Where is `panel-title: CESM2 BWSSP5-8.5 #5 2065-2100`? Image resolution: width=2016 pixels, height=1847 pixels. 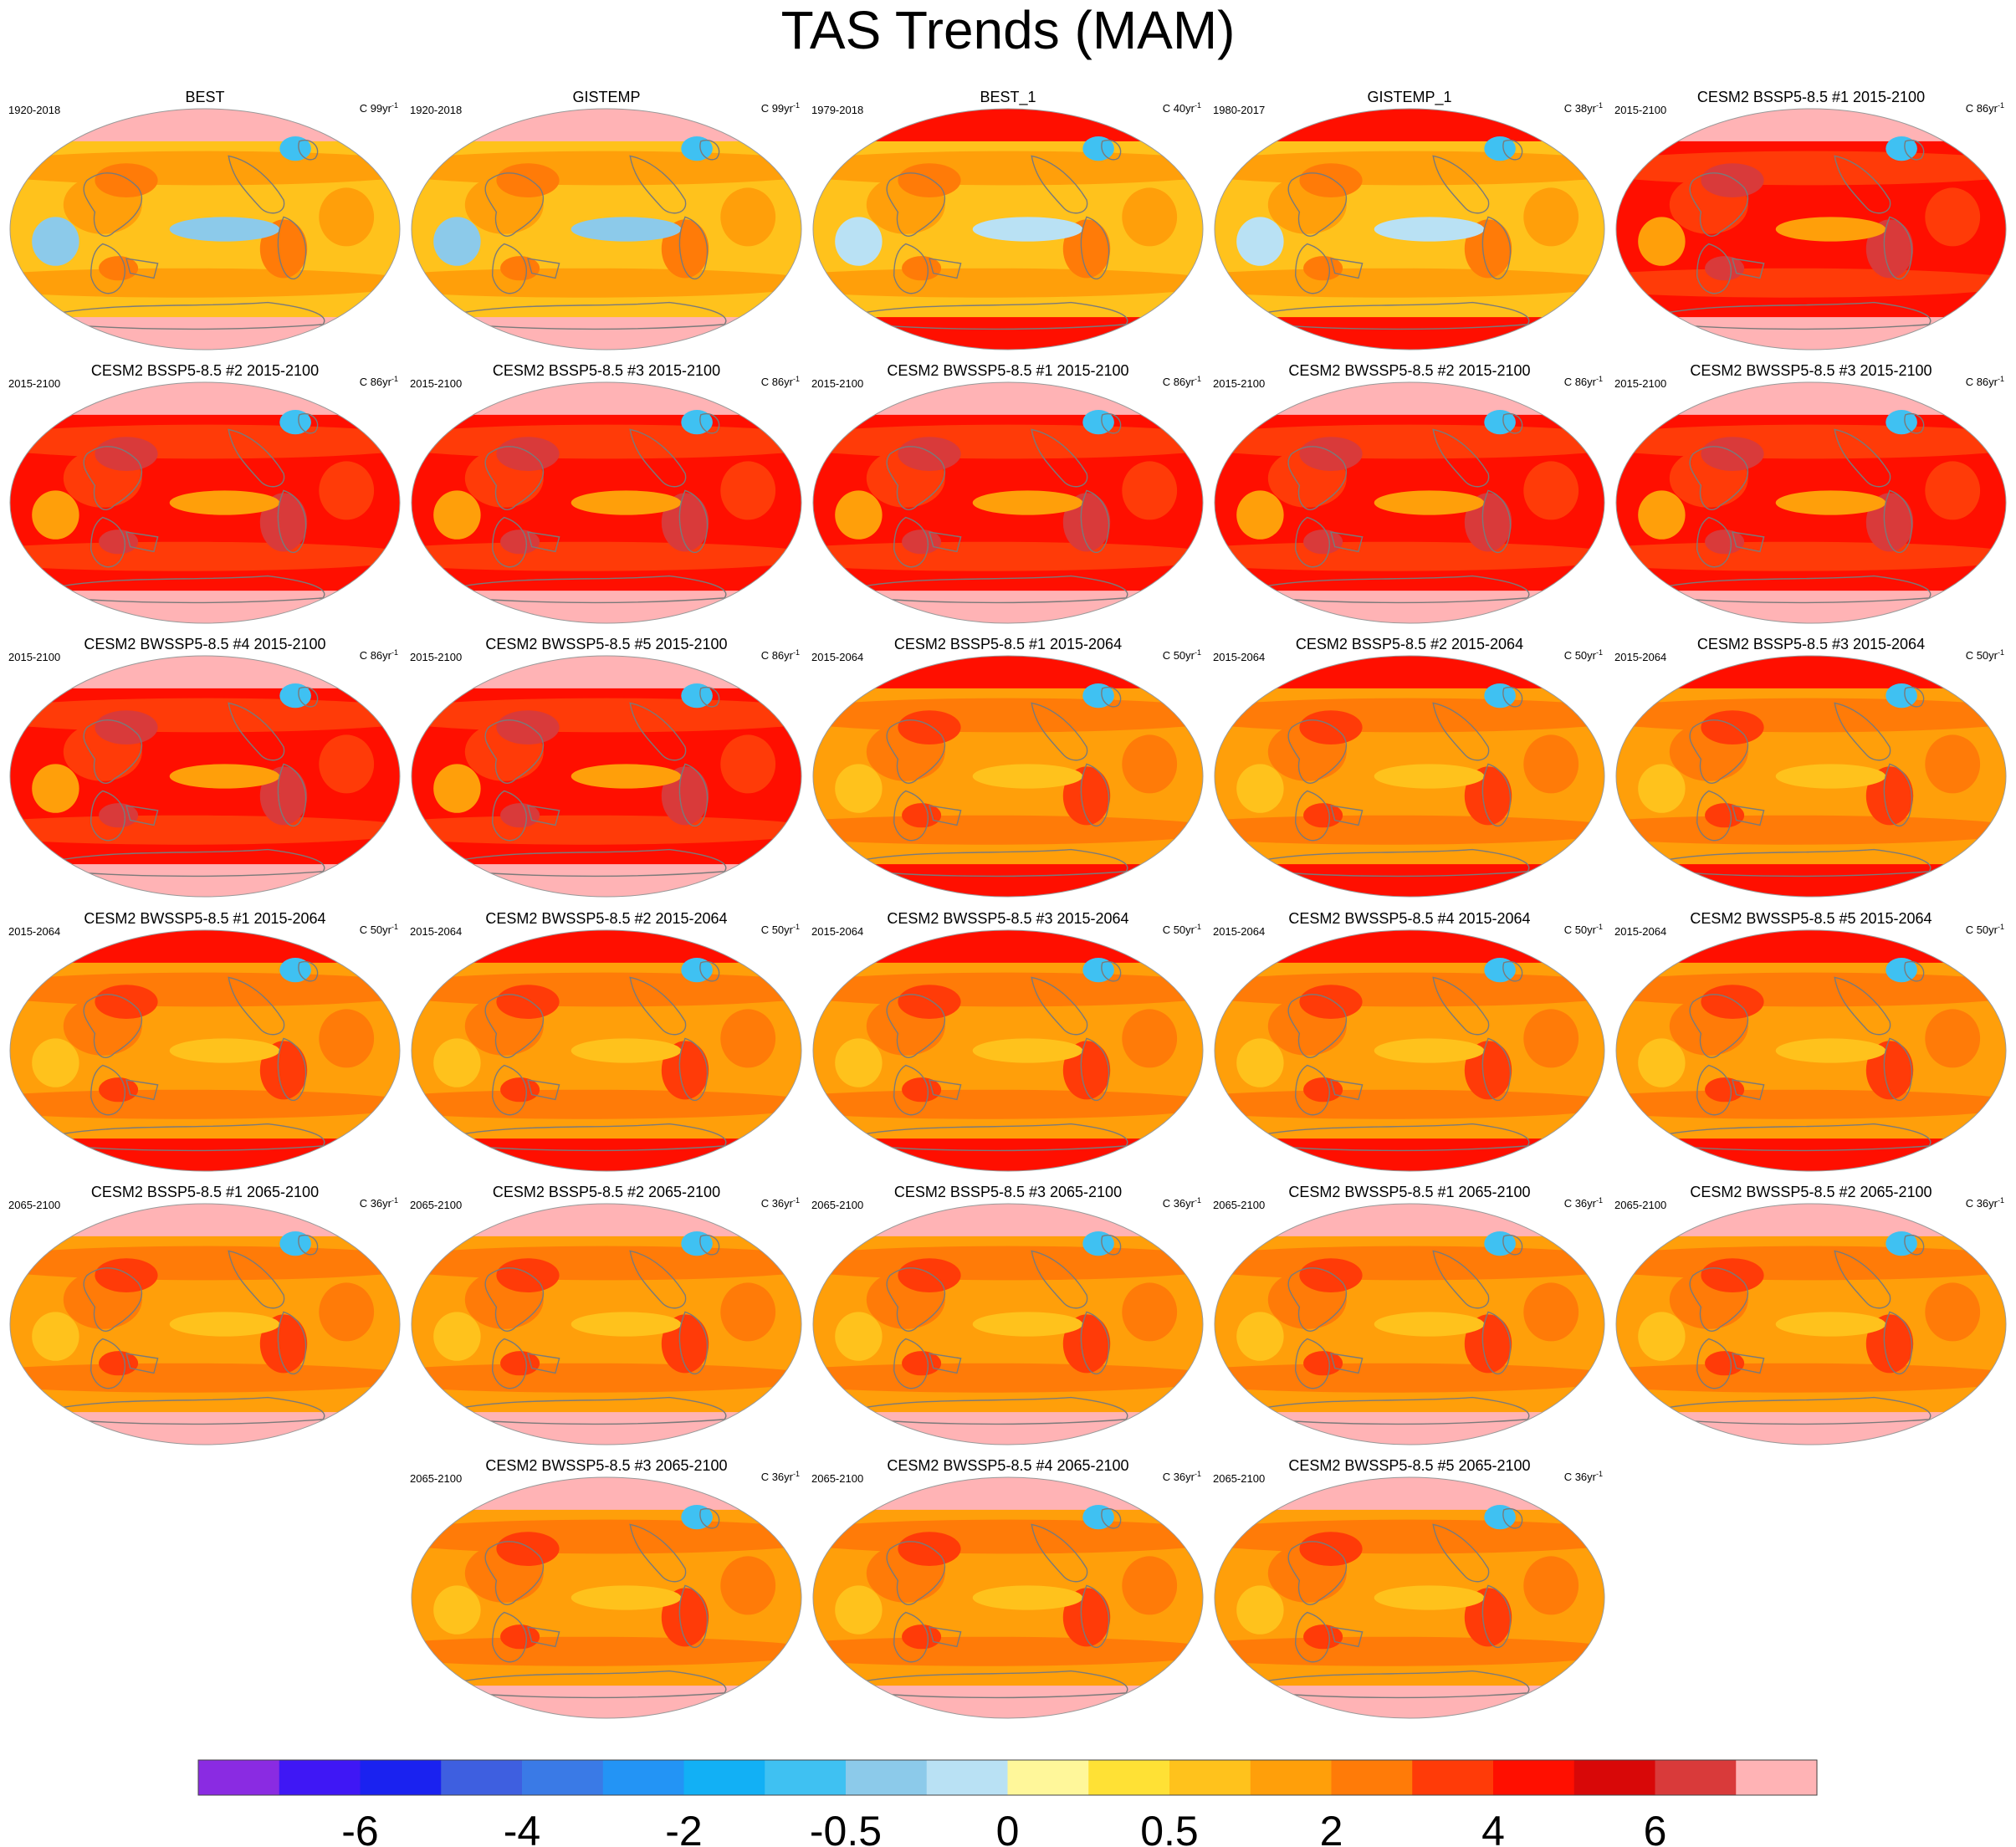
panel-title: CESM2 BWSSP5-8.5 #5 2065-2100 is located at coordinates (1409, 1465).